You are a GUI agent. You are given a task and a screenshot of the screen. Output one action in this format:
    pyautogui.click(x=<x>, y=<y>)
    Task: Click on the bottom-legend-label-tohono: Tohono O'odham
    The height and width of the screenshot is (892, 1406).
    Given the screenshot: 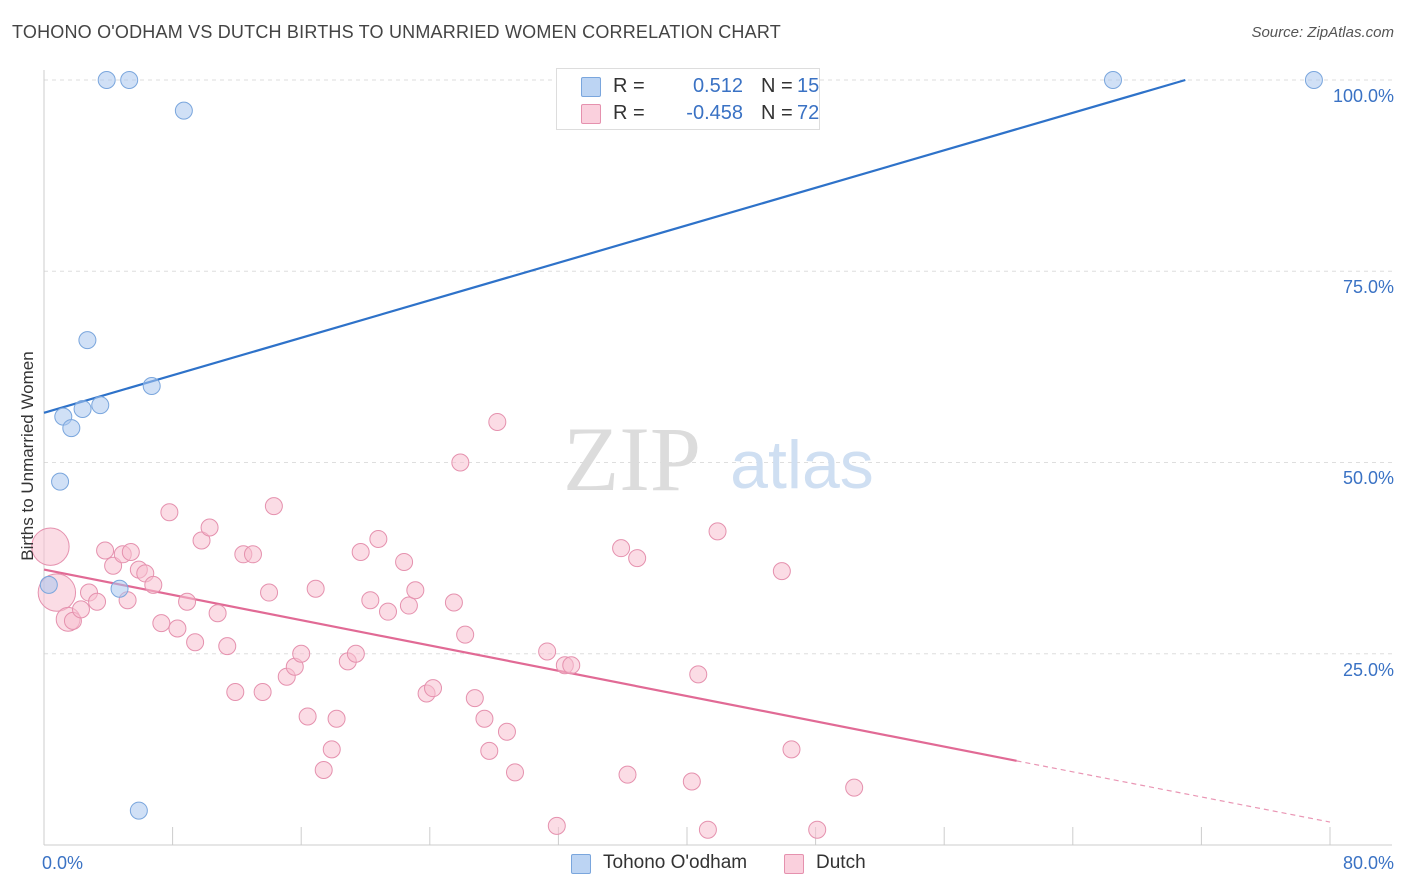 What is the action you would take?
    pyautogui.click(x=675, y=862)
    